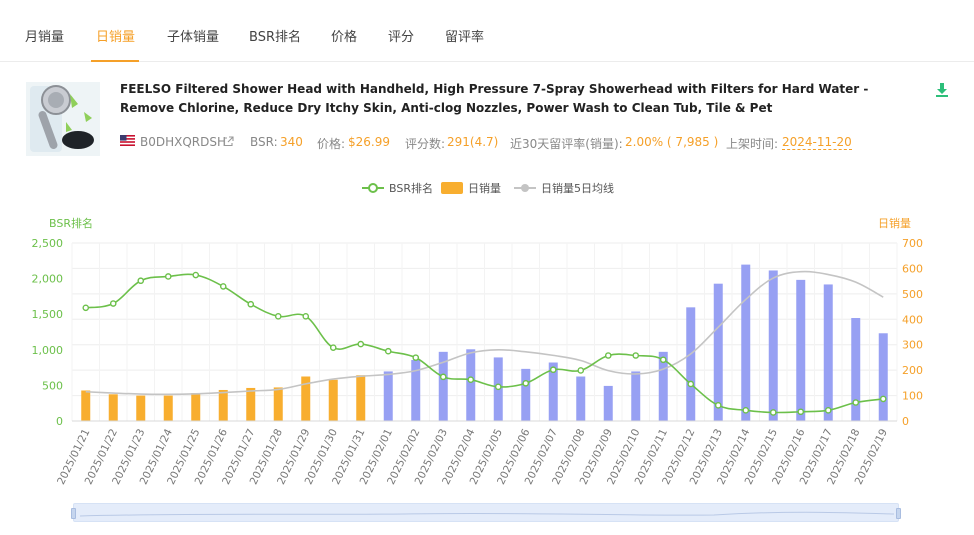 The image size is (974, 535). I want to click on launch-date-value: 2024-11-20, so click(817, 142).